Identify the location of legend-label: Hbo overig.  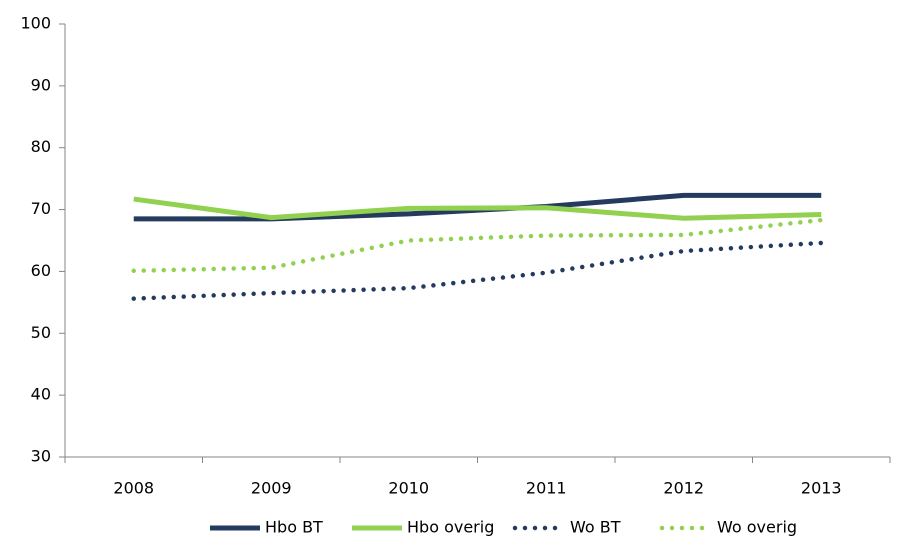
(450, 527).